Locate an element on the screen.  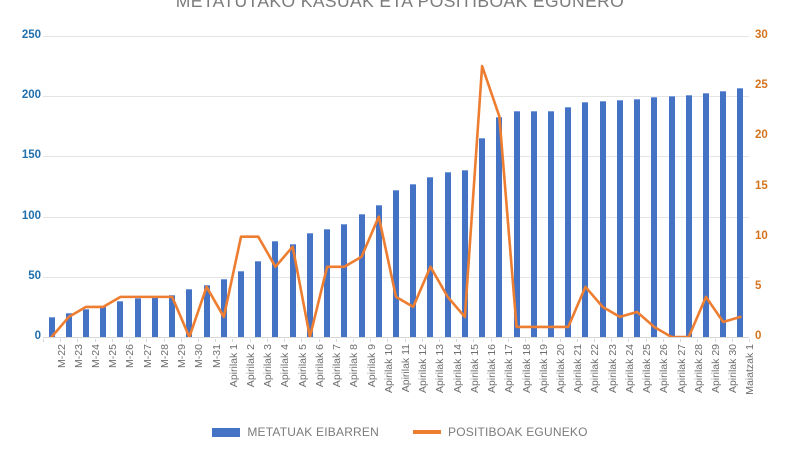
chart-title: METATUTAKO KASUAK ETA POSITIBOAK EGUNERO is located at coordinates (400, 5).